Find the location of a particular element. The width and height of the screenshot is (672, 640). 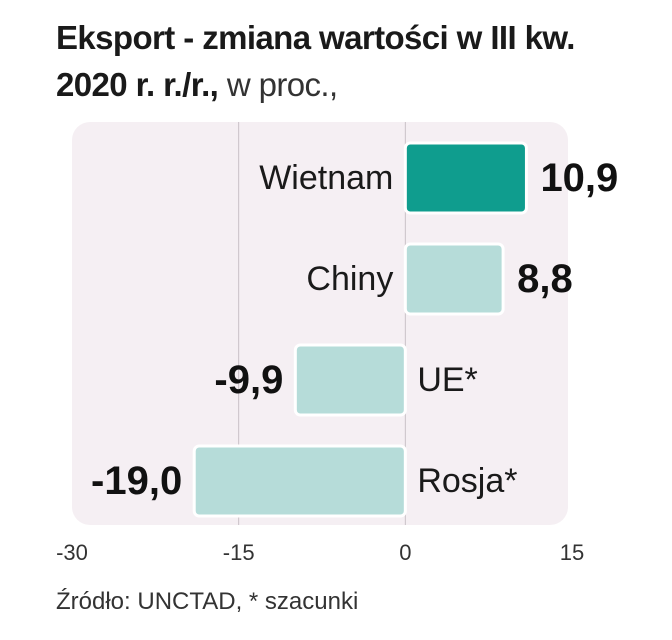

value-label: -9,9 is located at coordinates (248, 380).